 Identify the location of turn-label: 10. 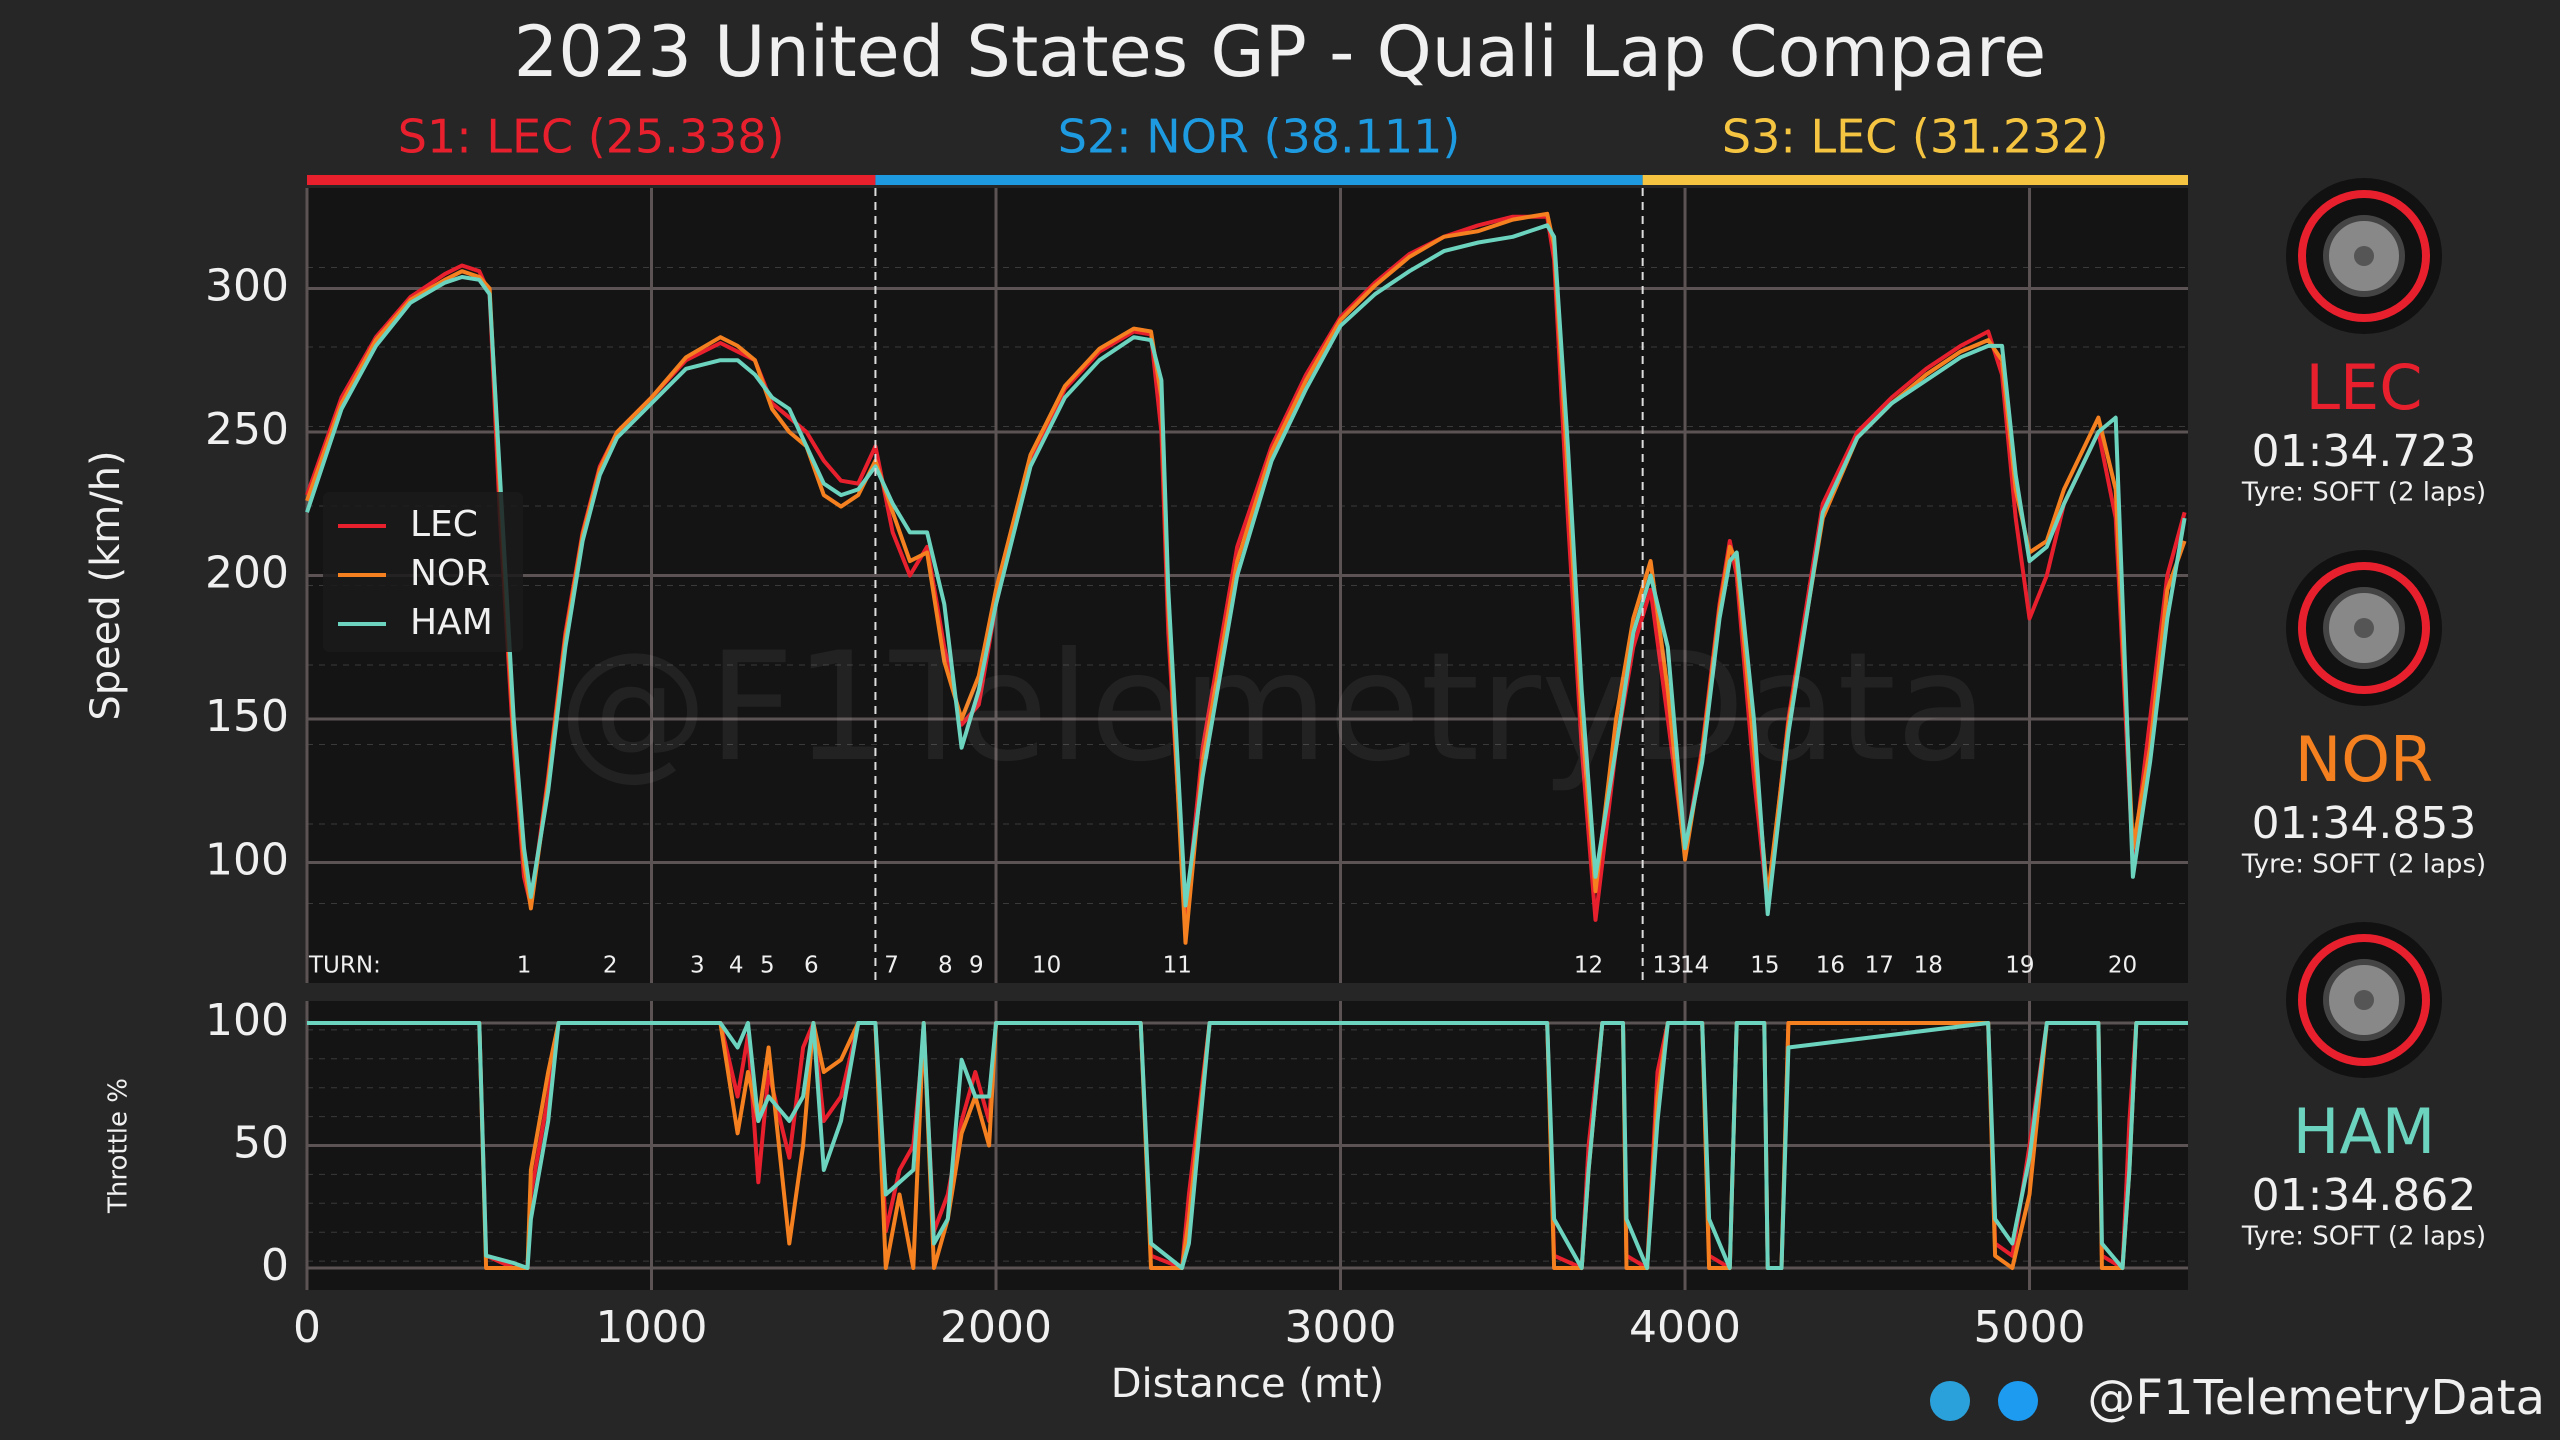
(1046, 966).